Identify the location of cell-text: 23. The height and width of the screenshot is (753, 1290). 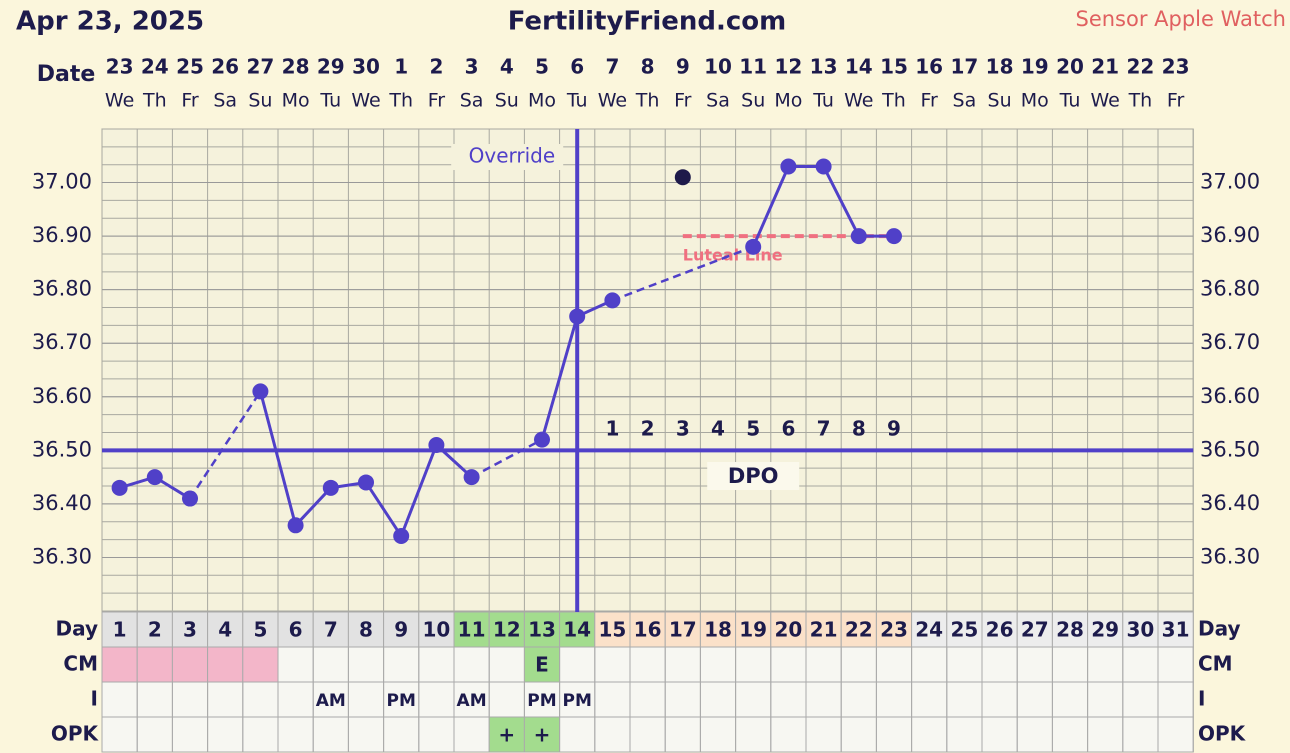
(894, 630).